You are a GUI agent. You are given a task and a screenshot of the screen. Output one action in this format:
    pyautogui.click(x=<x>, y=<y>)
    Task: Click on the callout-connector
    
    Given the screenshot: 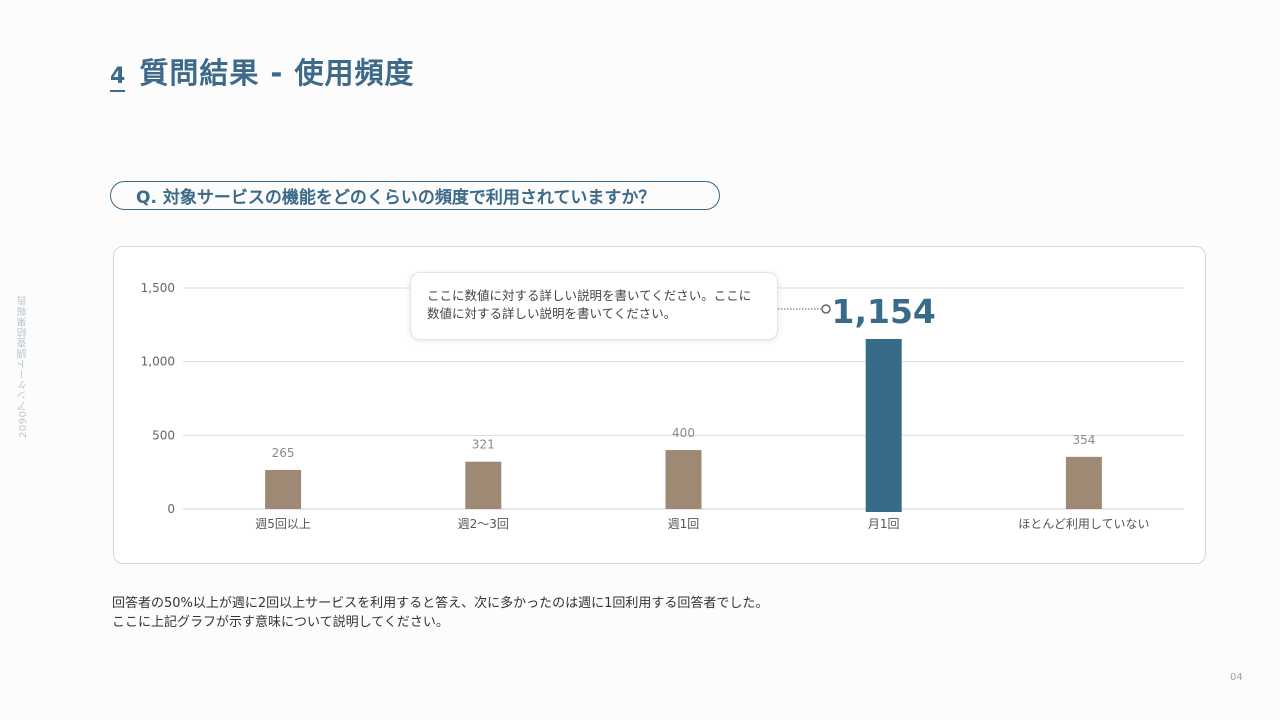 What is the action you would take?
    pyautogui.click(x=804, y=309)
    